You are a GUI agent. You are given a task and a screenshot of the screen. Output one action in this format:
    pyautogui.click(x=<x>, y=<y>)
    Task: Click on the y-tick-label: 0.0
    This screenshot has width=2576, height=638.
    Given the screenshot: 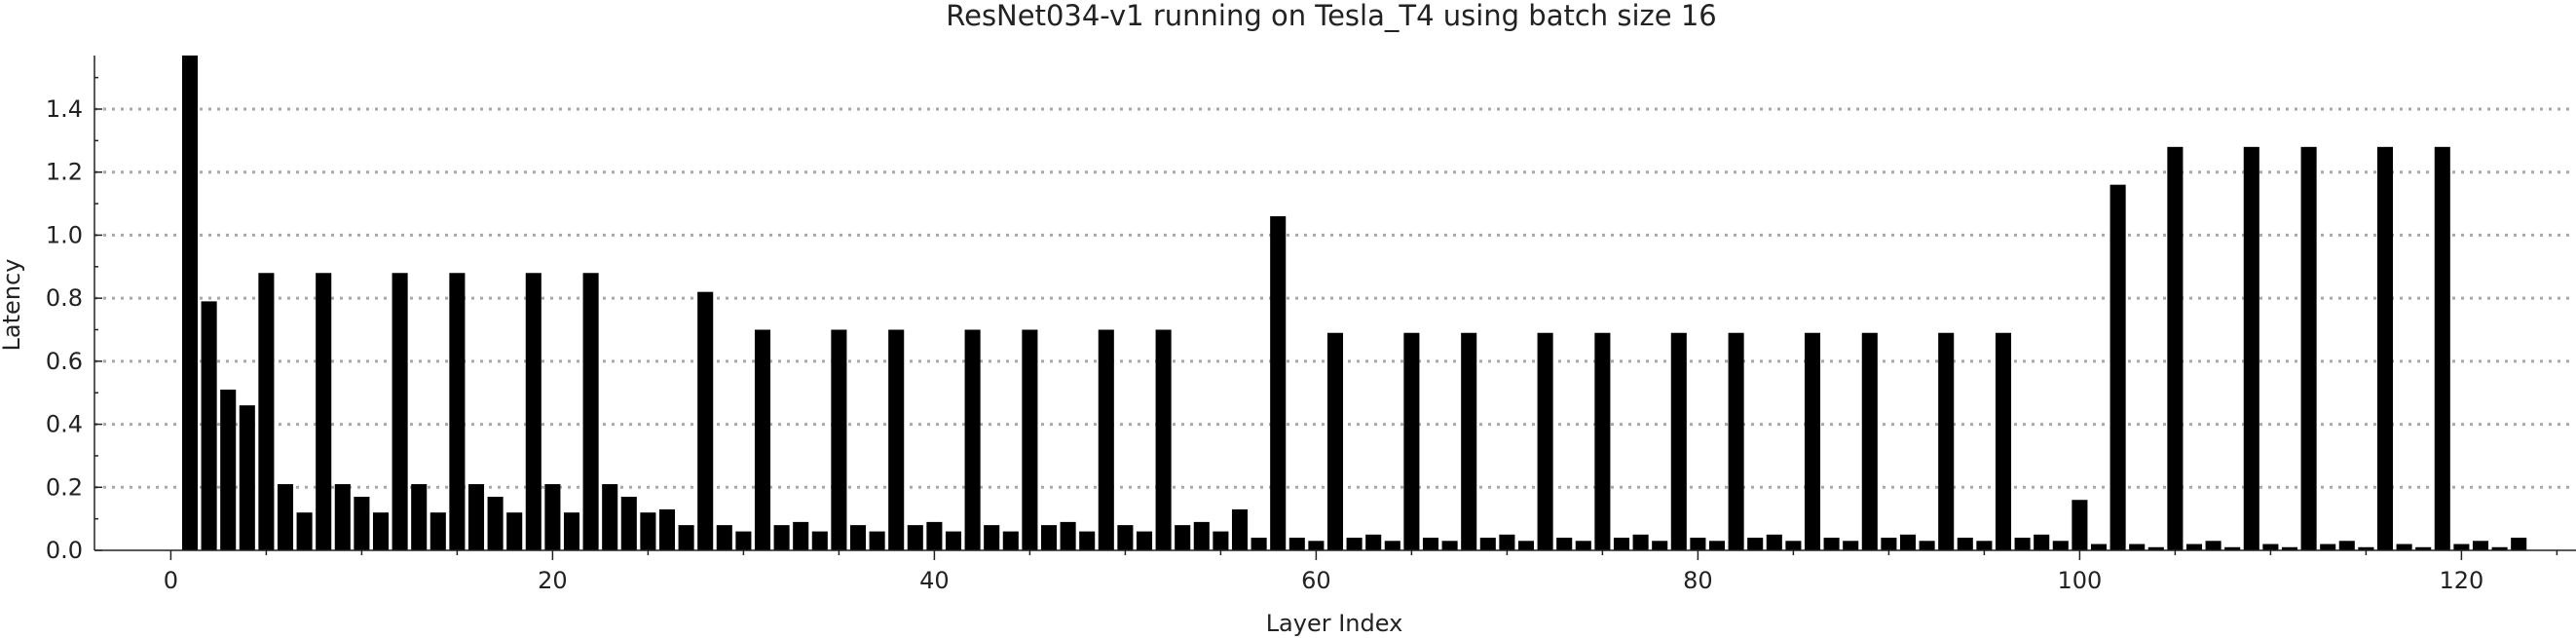 What is the action you would take?
    pyautogui.click(x=64, y=550)
    